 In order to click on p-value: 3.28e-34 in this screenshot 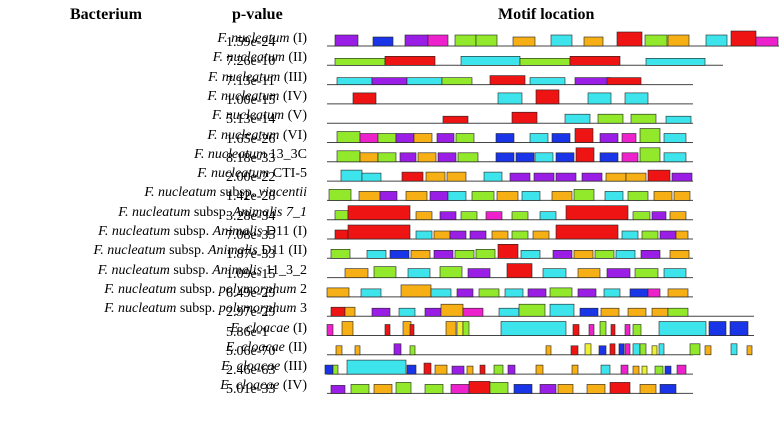, I will do `click(251, 216)`.